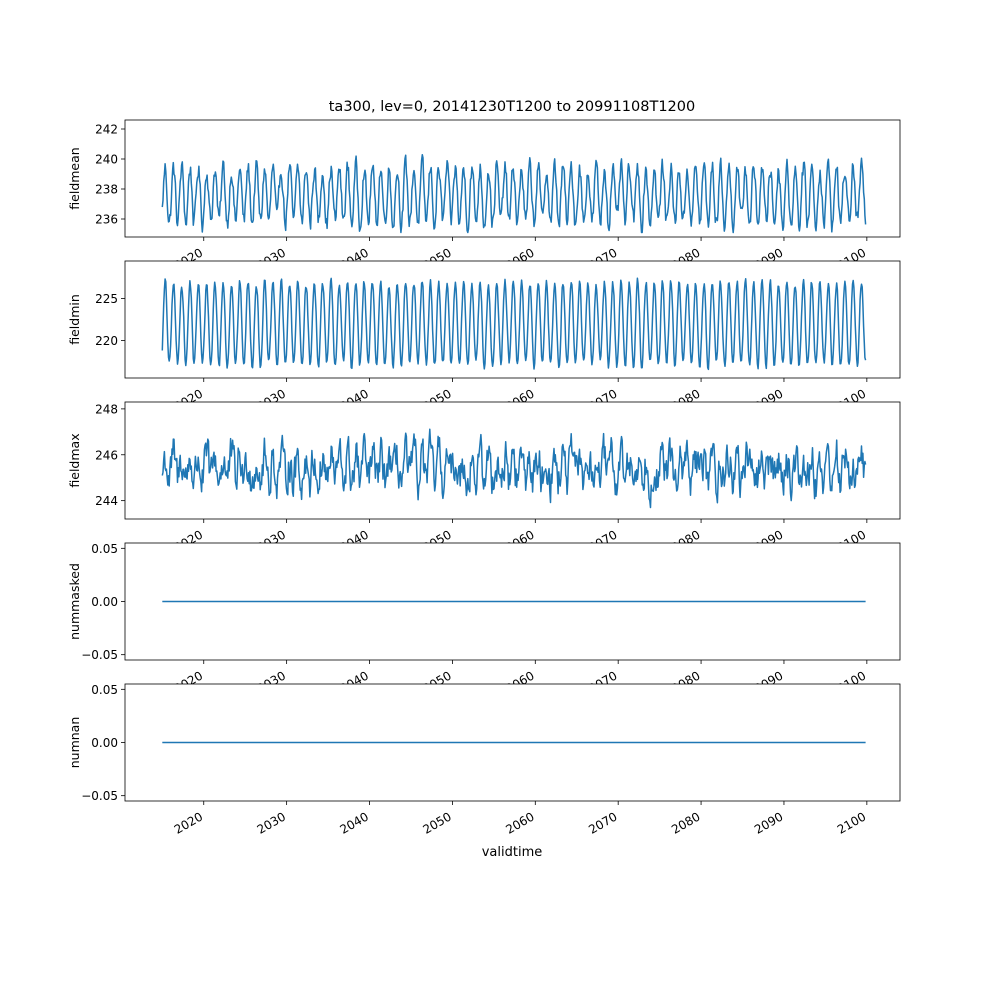  Describe the element at coordinates (106, 130) in the screenshot. I see `y-tick-label: 242` at that location.